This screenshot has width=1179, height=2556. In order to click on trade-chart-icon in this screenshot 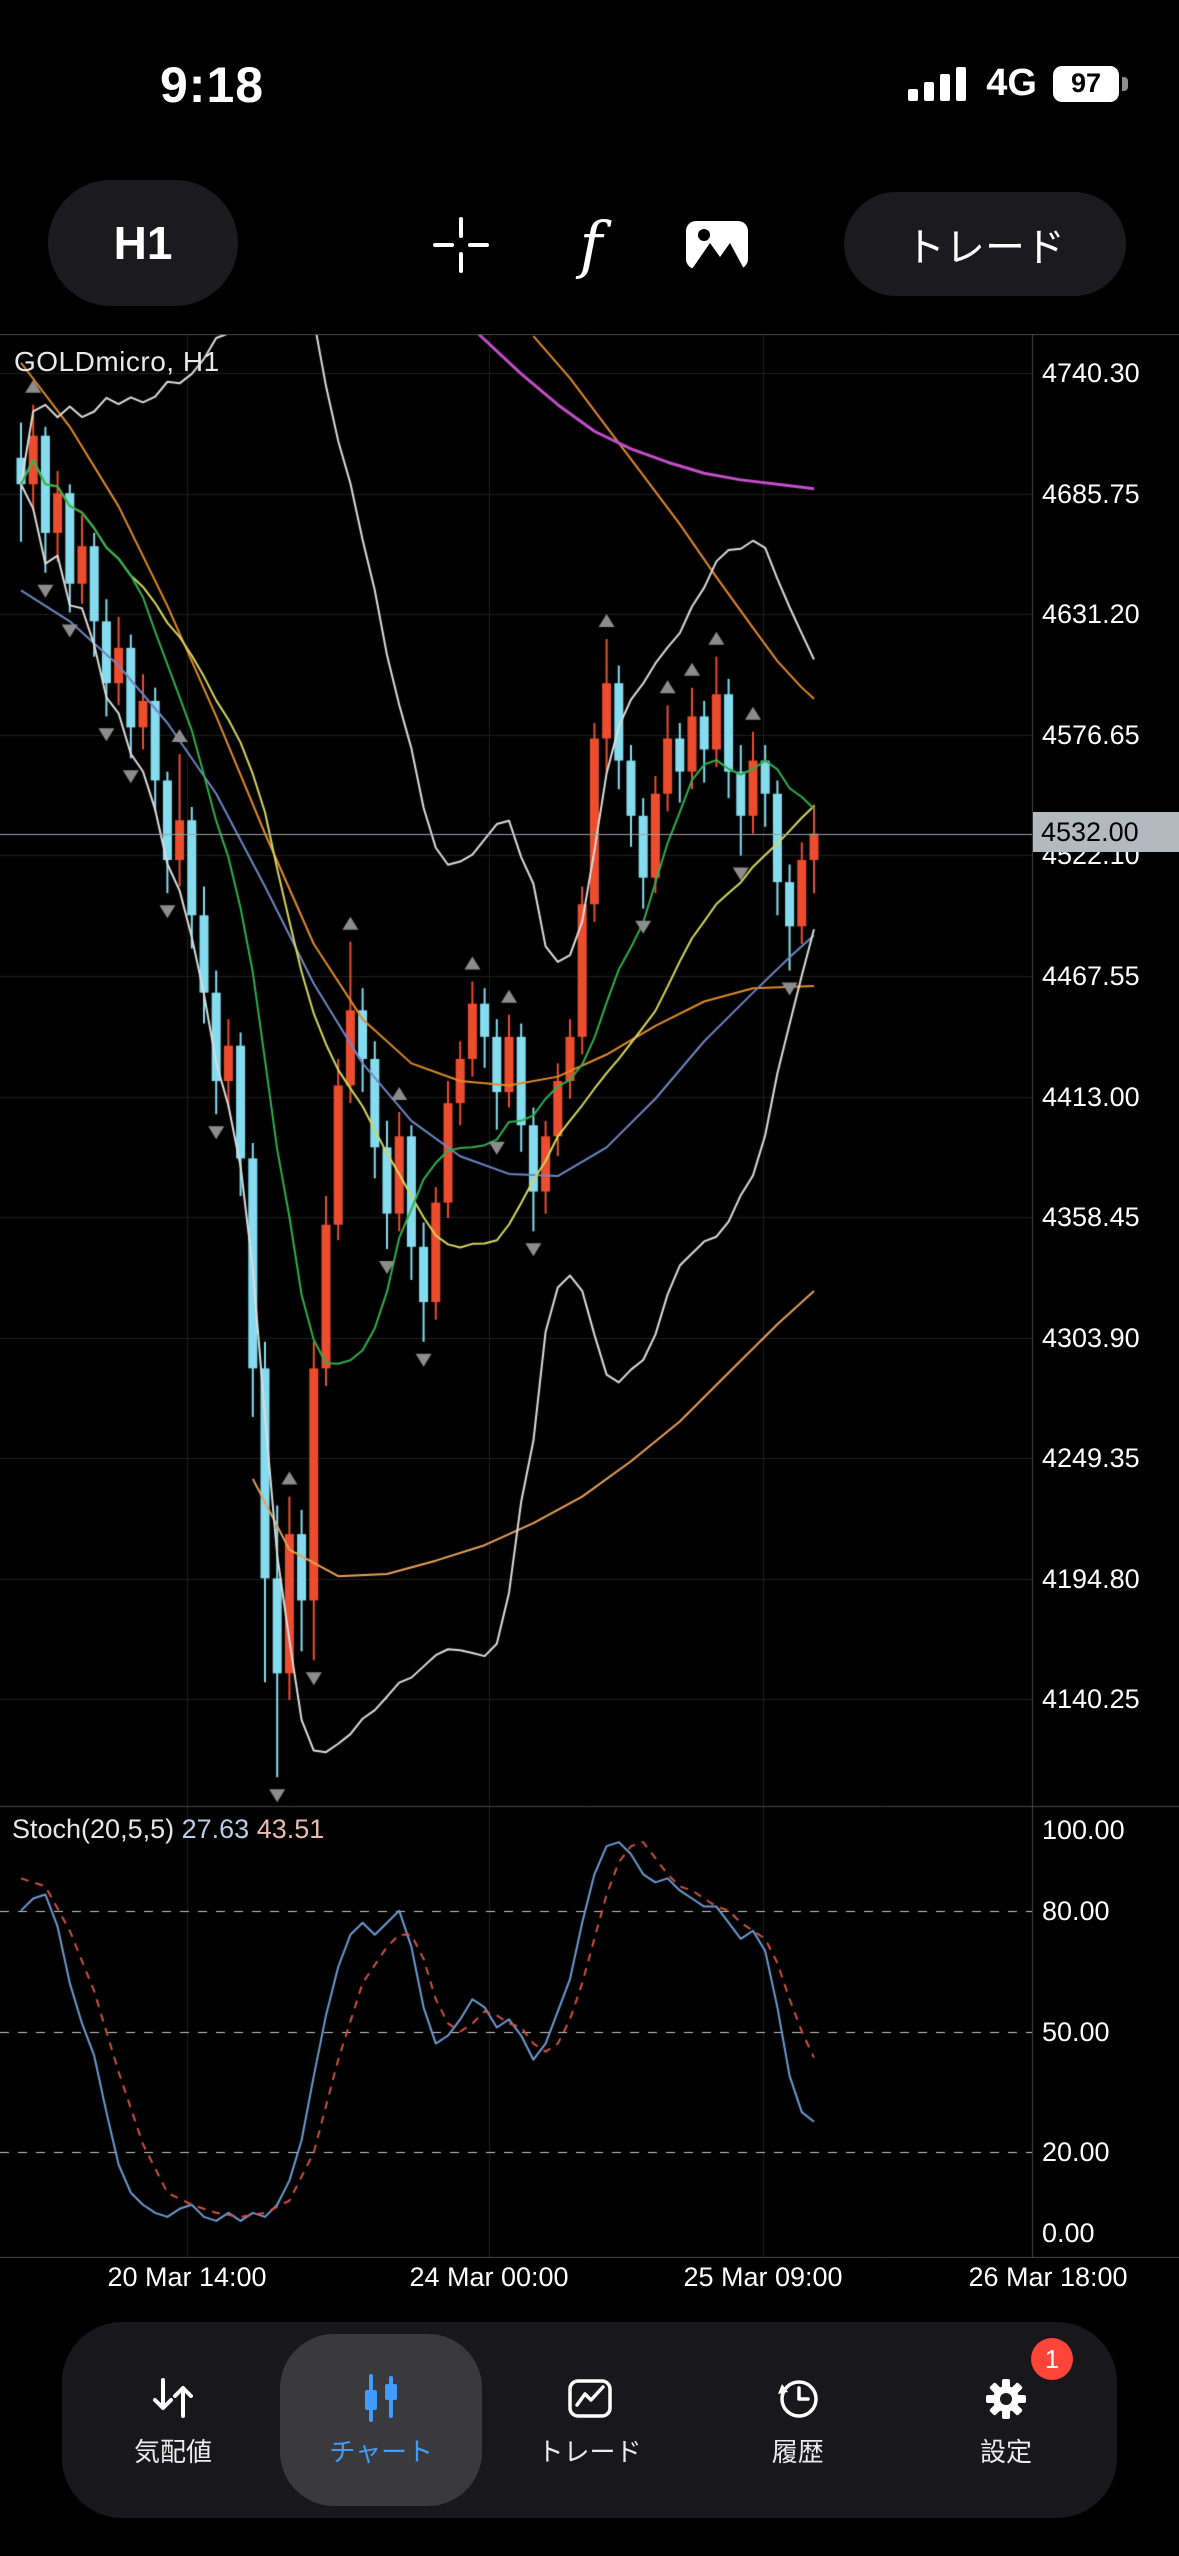, I will do `click(589, 2398)`.